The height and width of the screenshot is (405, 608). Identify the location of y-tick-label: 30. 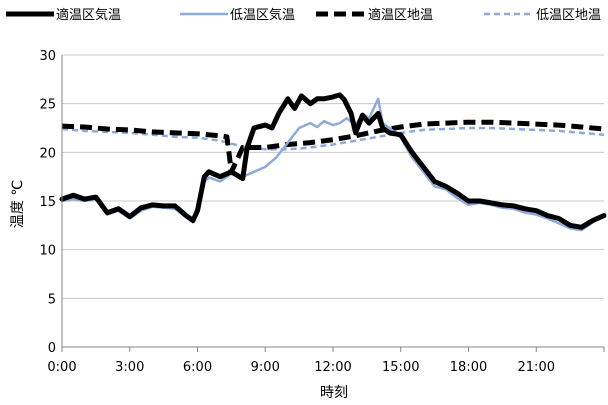
(47, 56).